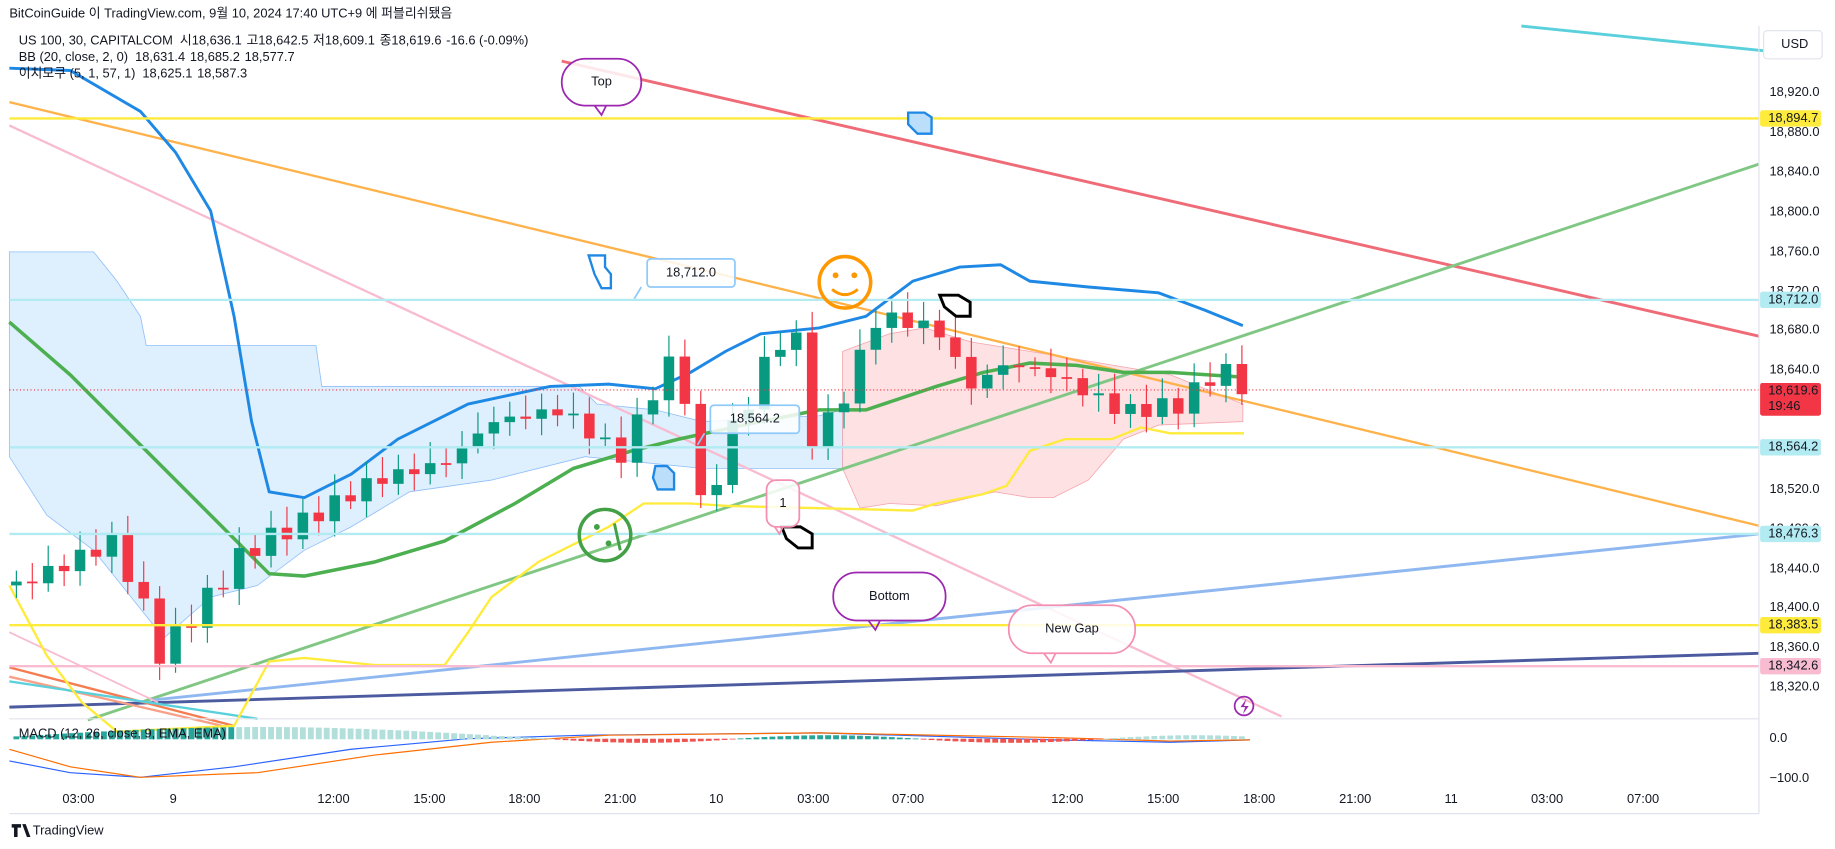  Describe the element at coordinates (716, 798) in the screenshot. I see `time-tick-label: 10` at that location.